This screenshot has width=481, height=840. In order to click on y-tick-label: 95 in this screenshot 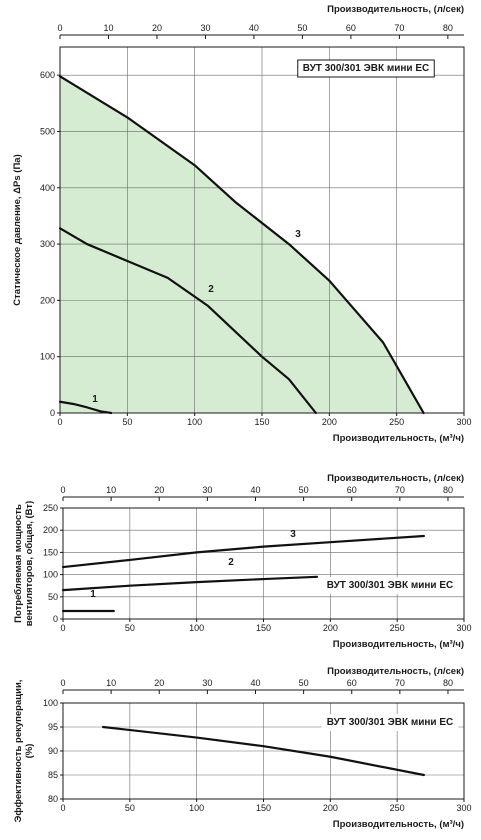, I will do `click(53, 727)`.